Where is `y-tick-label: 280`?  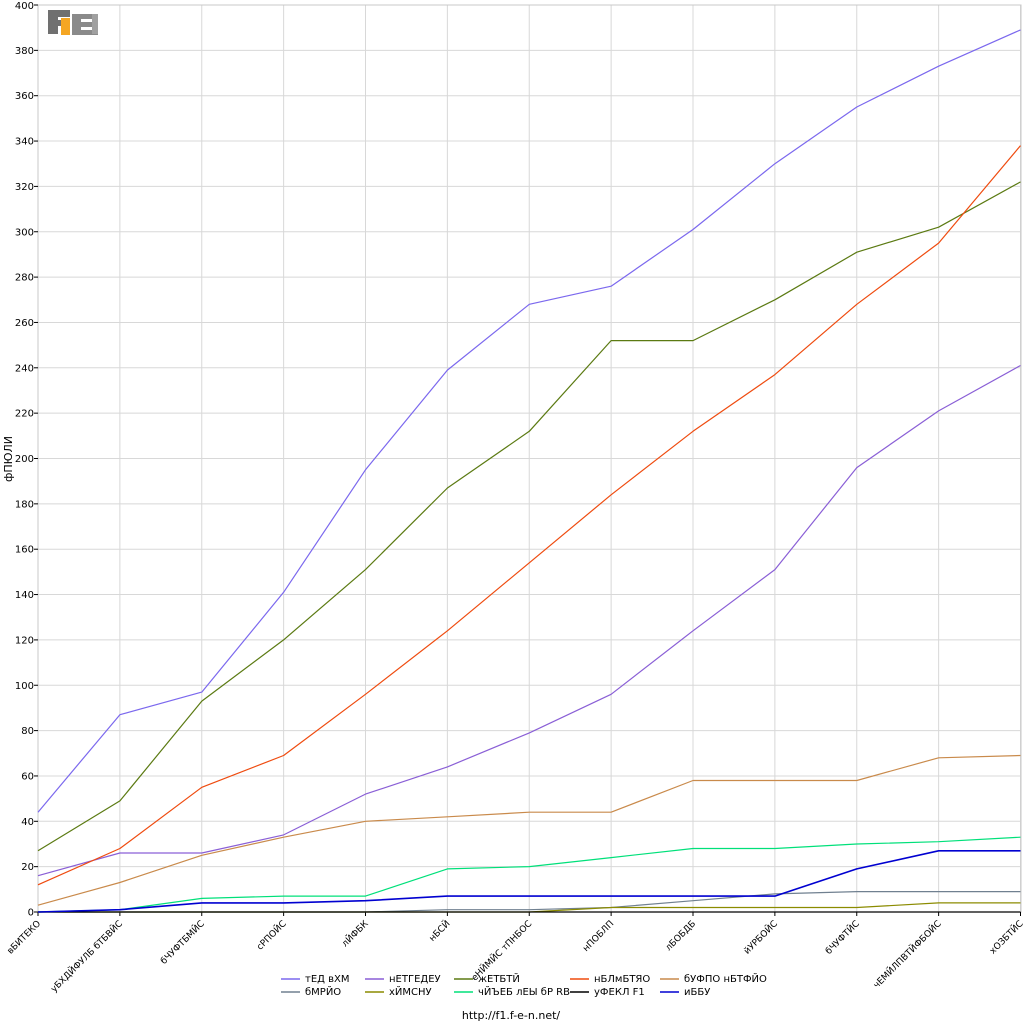 y-tick-label: 280 is located at coordinates (24, 278).